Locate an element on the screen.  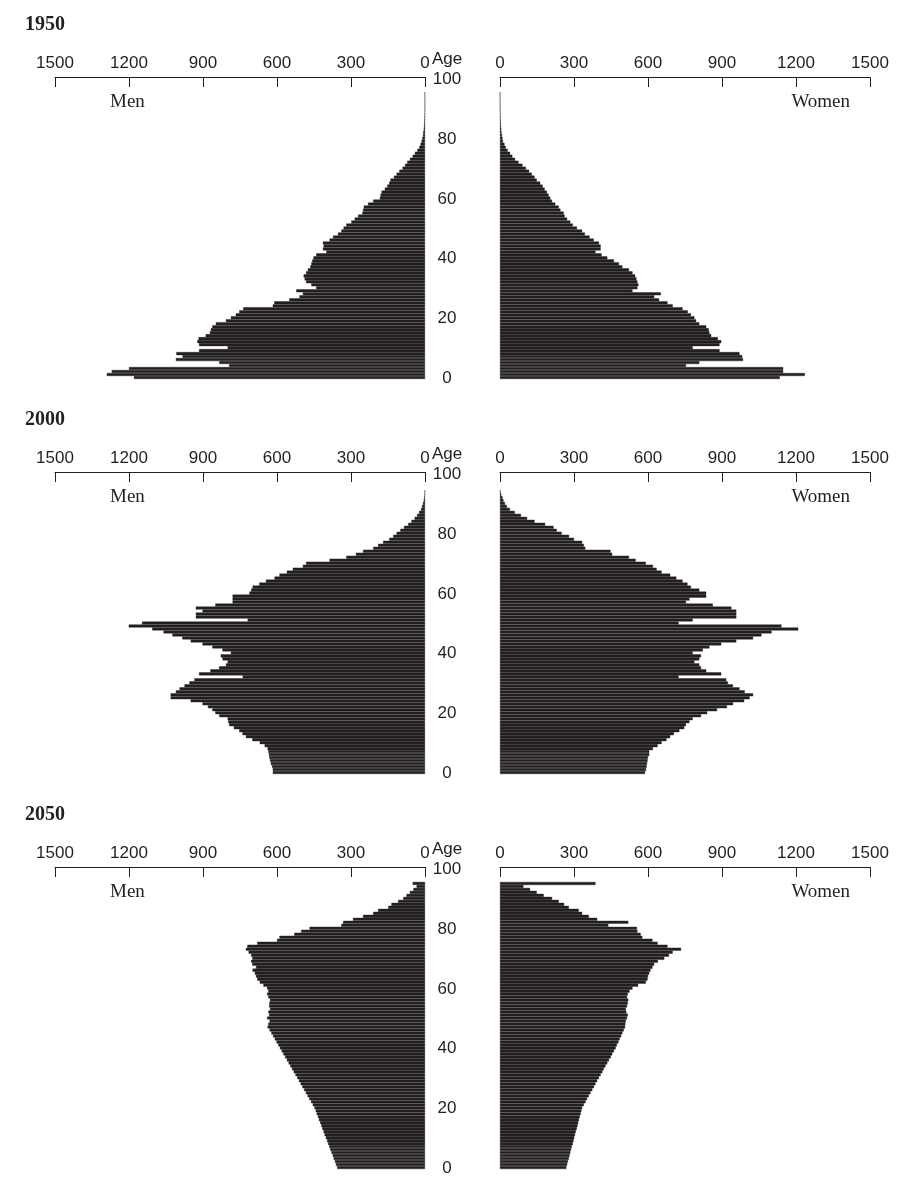
y-axis-title: Age is located at coordinates (447, 58).